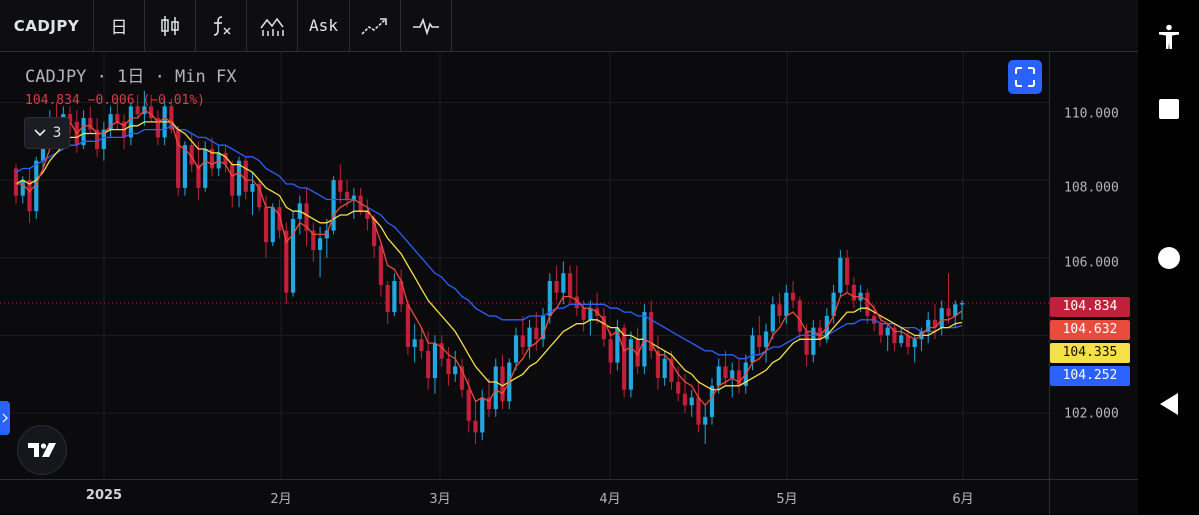 The width and height of the screenshot is (1199, 515). I want to click on recents-button, so click(1168, 109).